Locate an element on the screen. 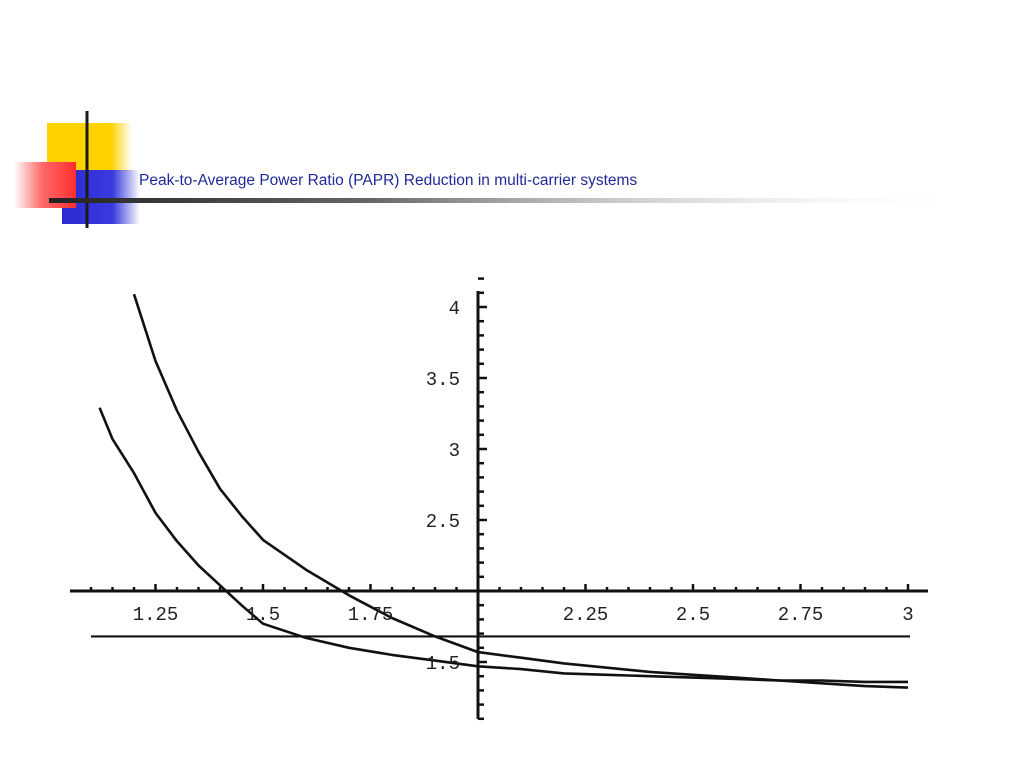 Image resolution: width=1024 pixels, height=768 pixels. y-tick-label: 3 is located at coordinates (454, 451).